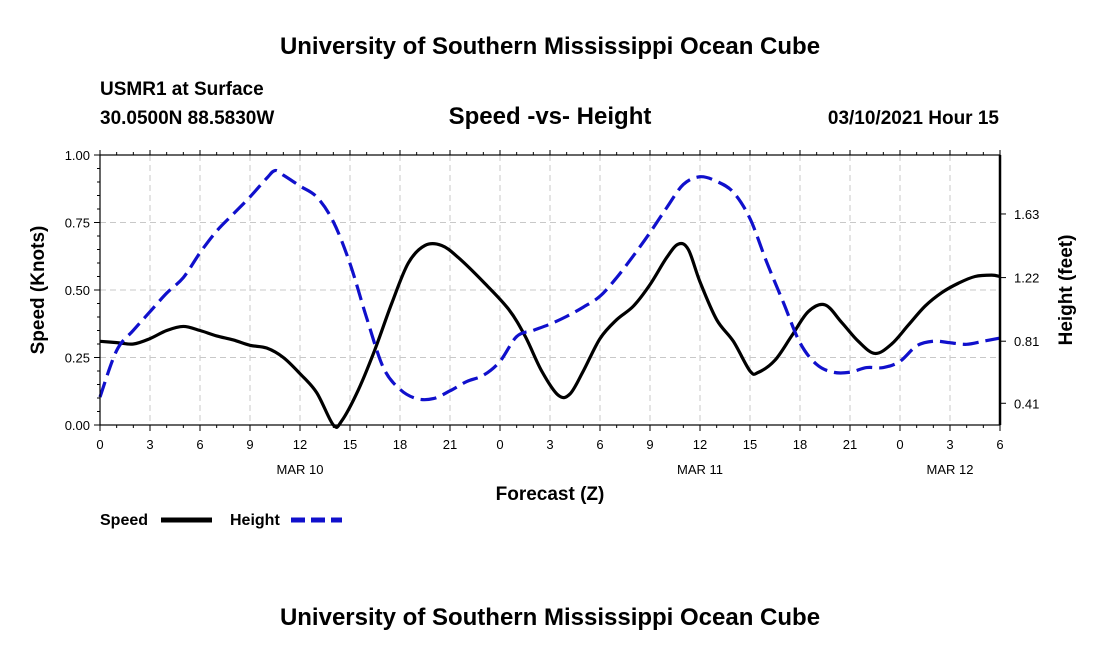  Describe the element at coordinates (255, 520) in the screenshot. I see `legend-height-label: Height` at that location.